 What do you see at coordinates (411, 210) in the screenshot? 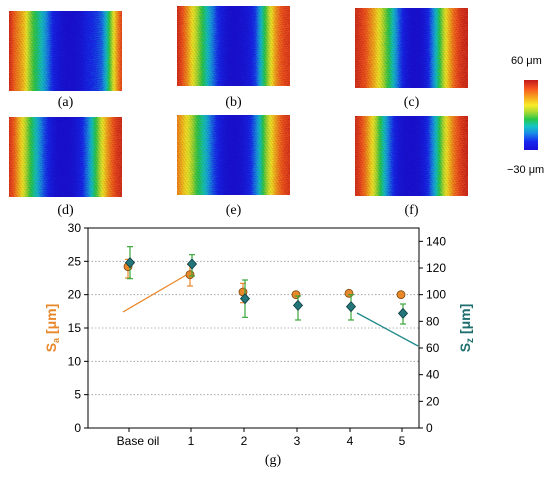
I see `caption-f: (f)` at bounding box center [411, 210].